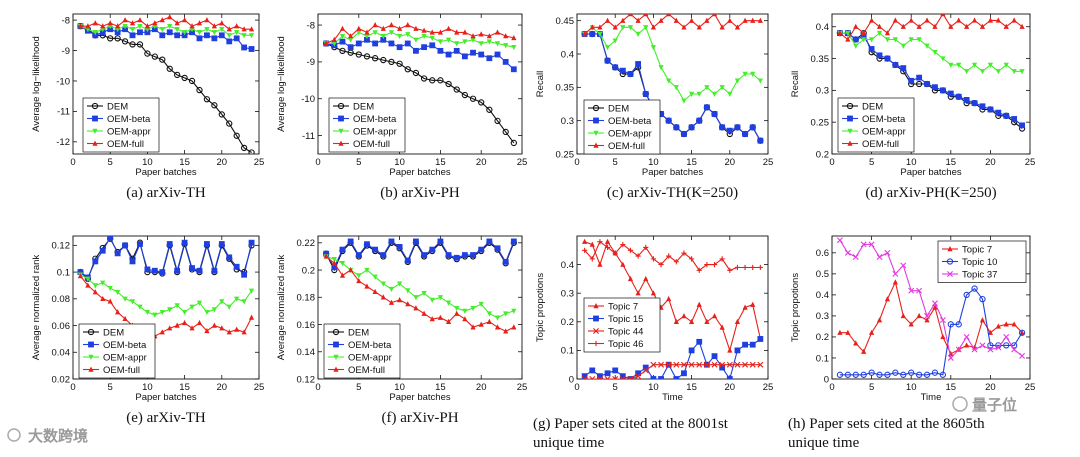  Describe the element at coordinates (822, 358) in the screenshot. I see `y-tick-label: 0.1` at that location.